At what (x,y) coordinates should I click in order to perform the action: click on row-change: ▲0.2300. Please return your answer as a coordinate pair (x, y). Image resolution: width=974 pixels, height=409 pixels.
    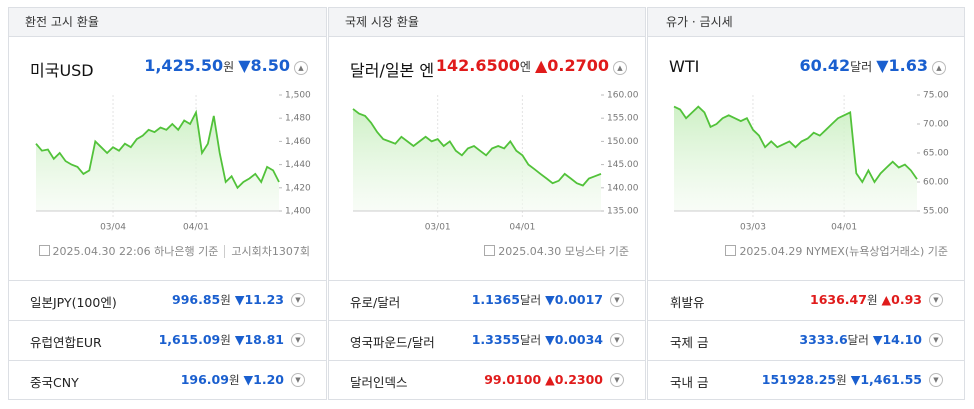
    Looking at the image, I should click on (574, 379).